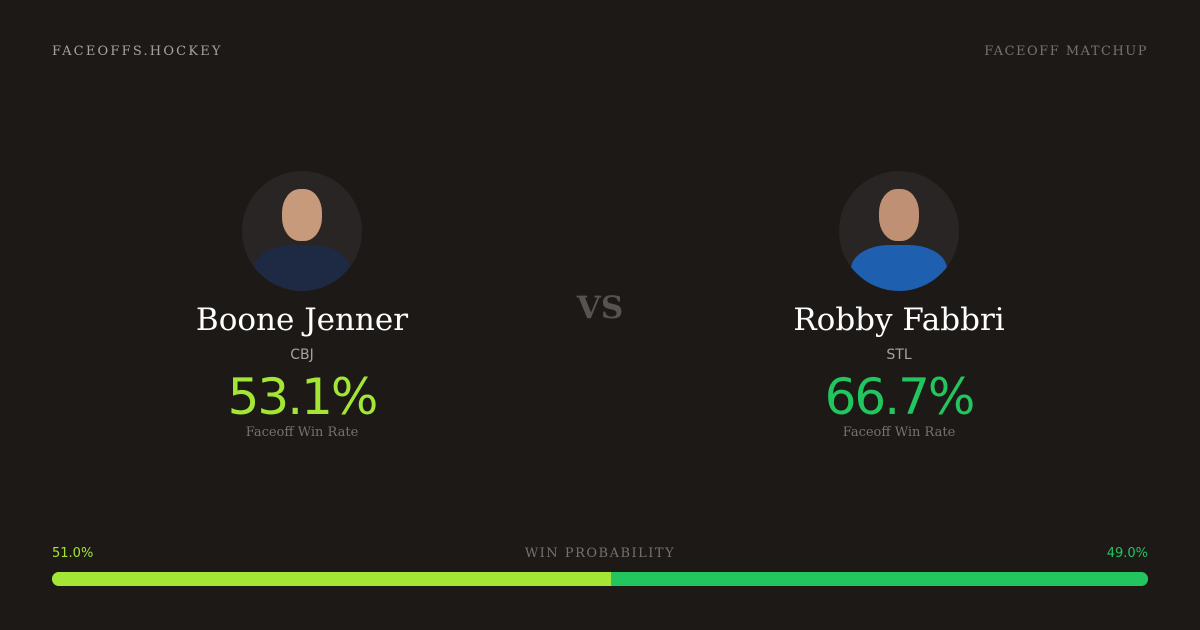  What do you see at coordinates (899, 355) in the screenshot?
I see `player-team: STL` at bounding box center [899, 355].